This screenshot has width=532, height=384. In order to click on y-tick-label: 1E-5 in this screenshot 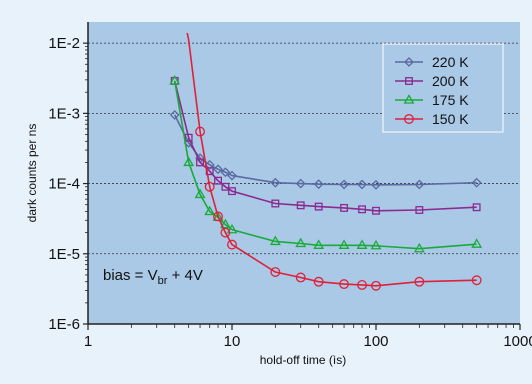, I will do `click(64, 254)`.